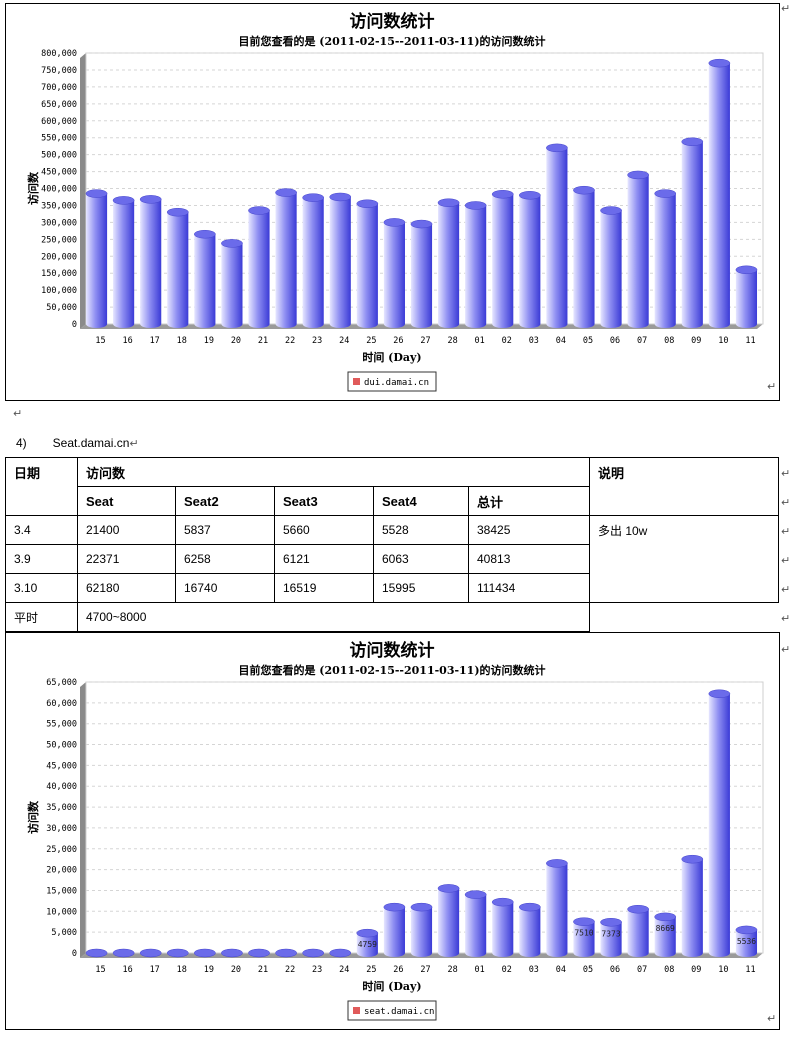  What do you see at coordinates (100, 341) in the screenshot?
I see `x-tick-label: 15` at bounding box center [100, 341].